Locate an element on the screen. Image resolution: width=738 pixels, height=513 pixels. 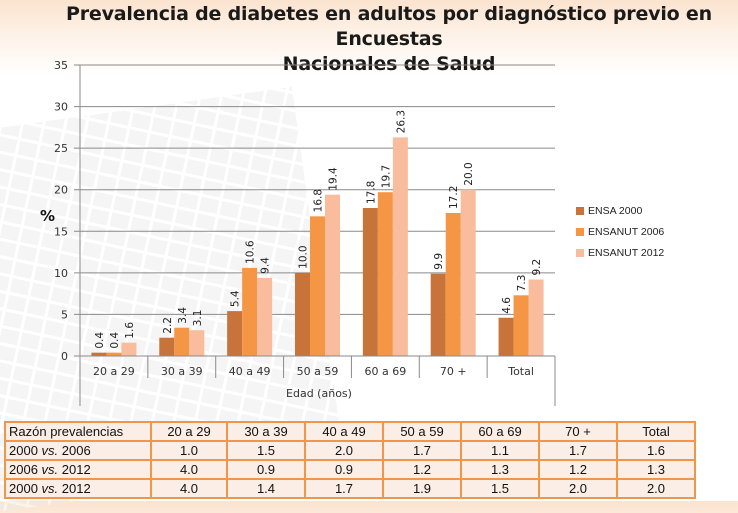
y-axis-label: % is located at coordinates (47, 216).